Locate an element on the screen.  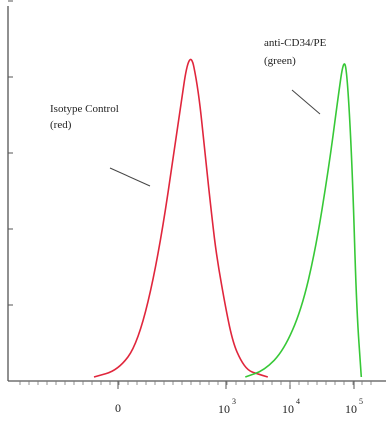
svg-text: 0 is located at coordinates (118, 408).